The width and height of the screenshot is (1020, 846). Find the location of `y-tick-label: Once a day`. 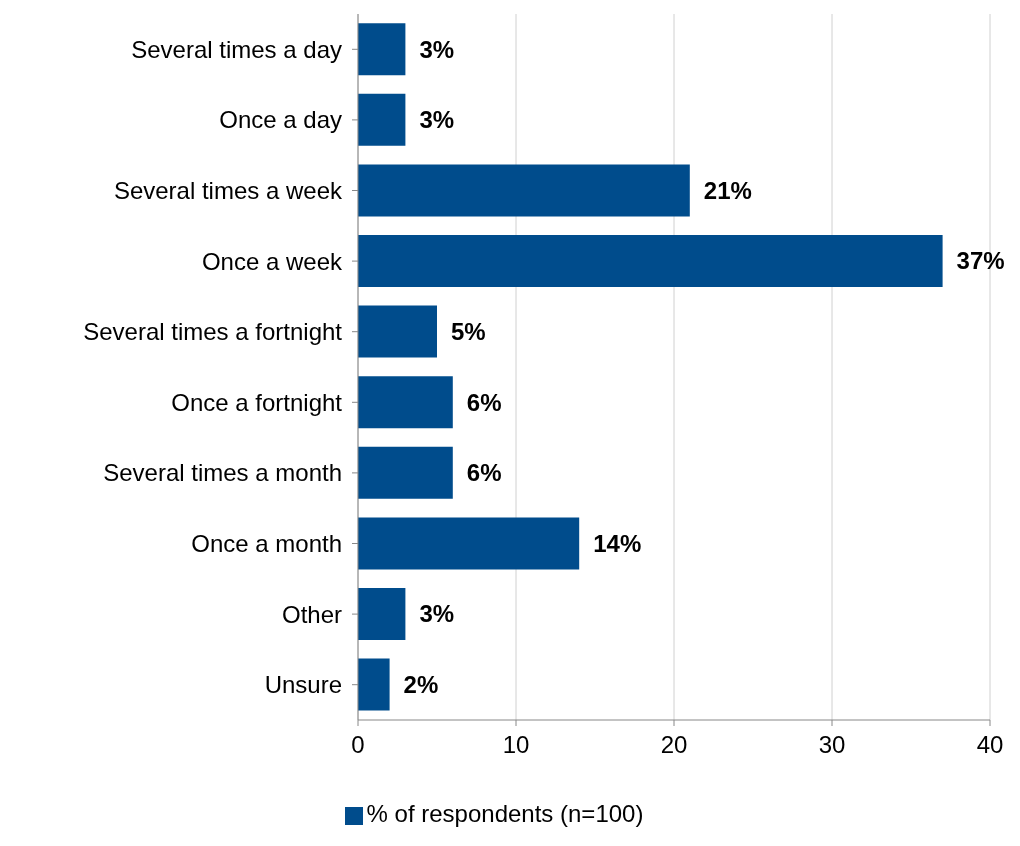

y-tick-label: Once a day is located at coordinates (280, 120).